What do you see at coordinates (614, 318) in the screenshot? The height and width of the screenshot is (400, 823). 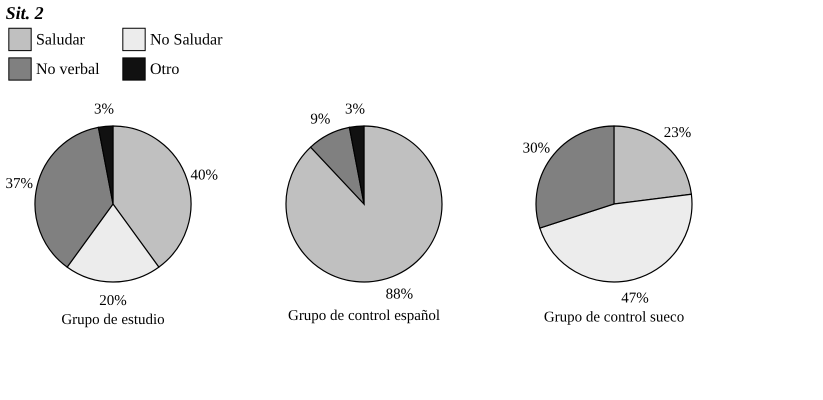 I see `text: Grupo de control sueco` at bounding box center [614, 318].